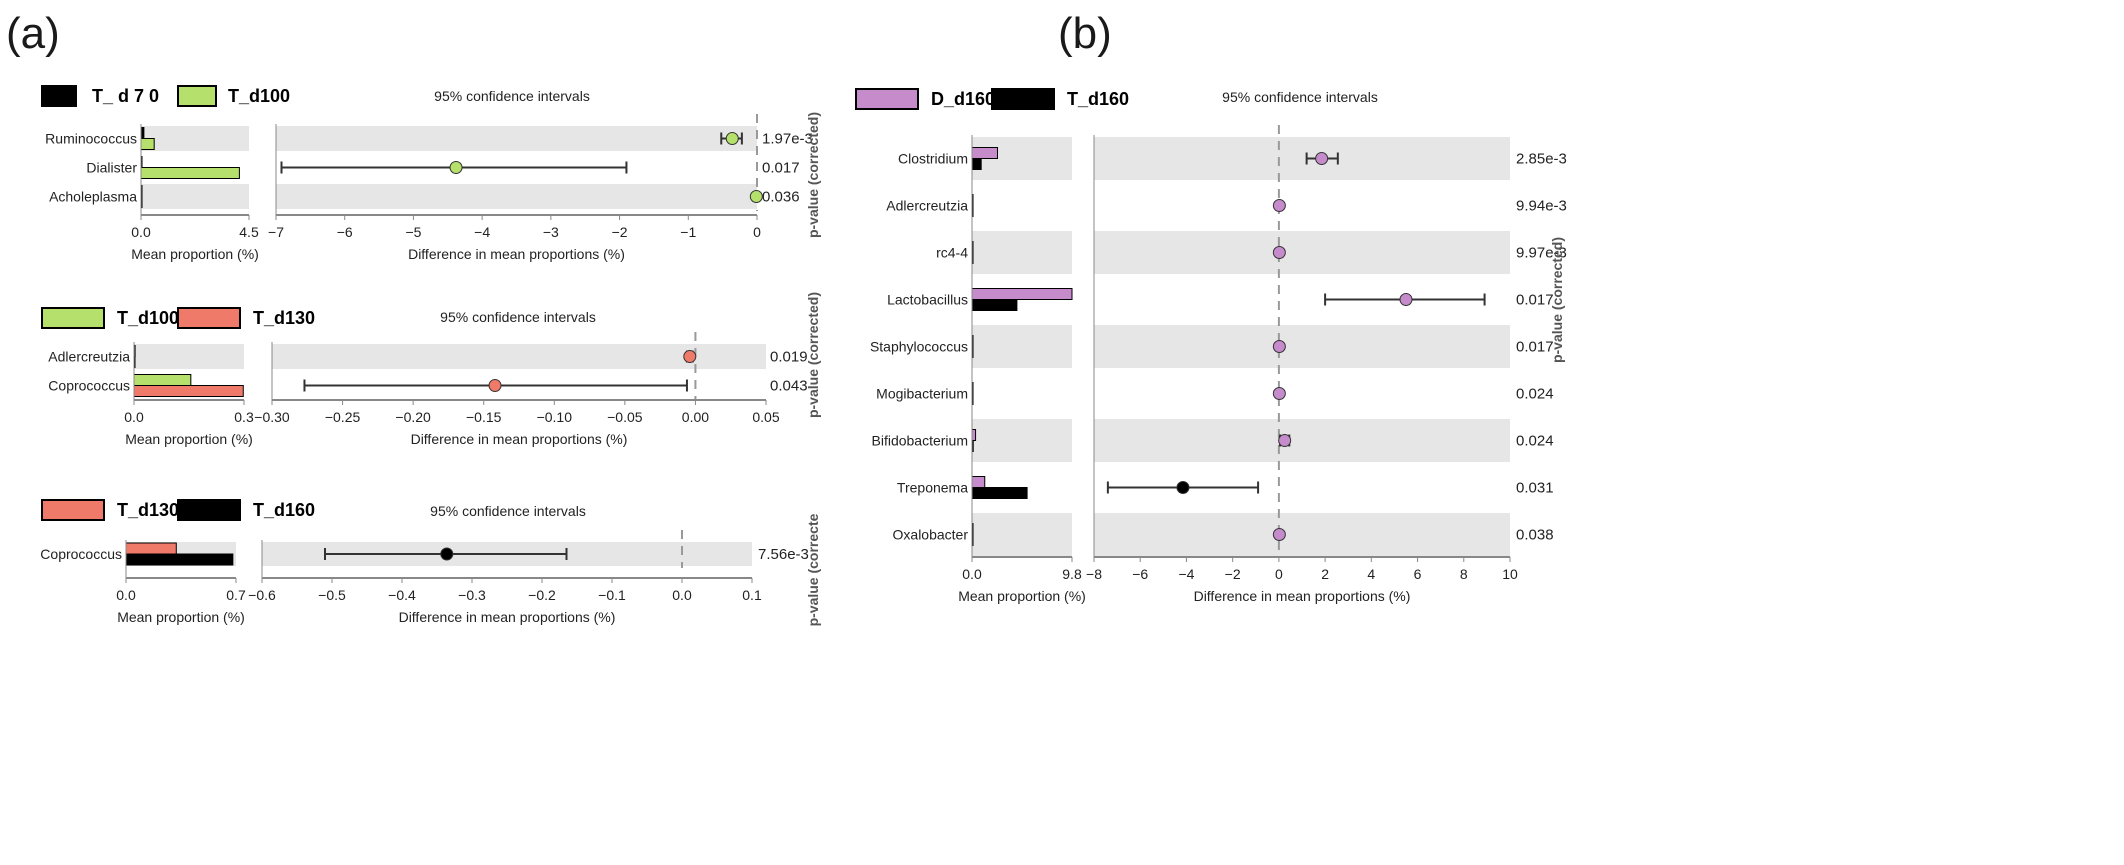 This screenshot has width=2124, height=865. I want to click on chart4-category-label: Adlercreutzia, so click(927, 206).